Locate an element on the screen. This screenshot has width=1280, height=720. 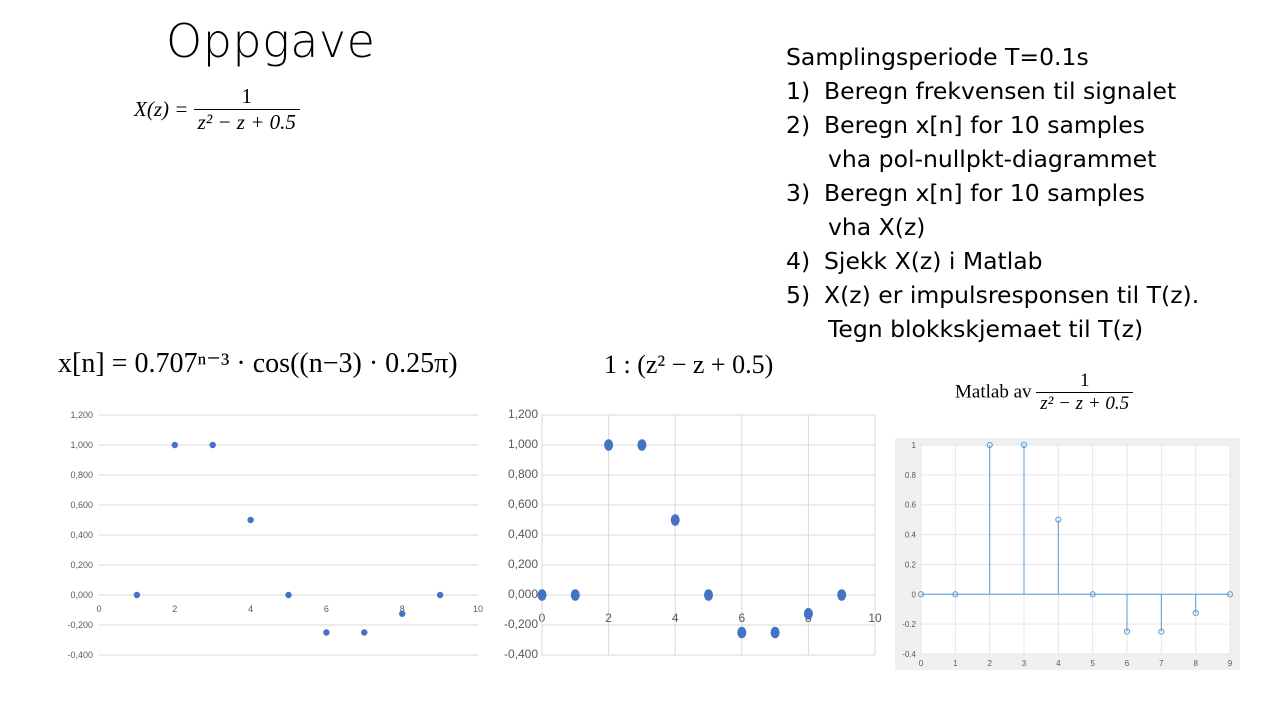
x-tick-label: 10 is located at coordinates (478, 609).